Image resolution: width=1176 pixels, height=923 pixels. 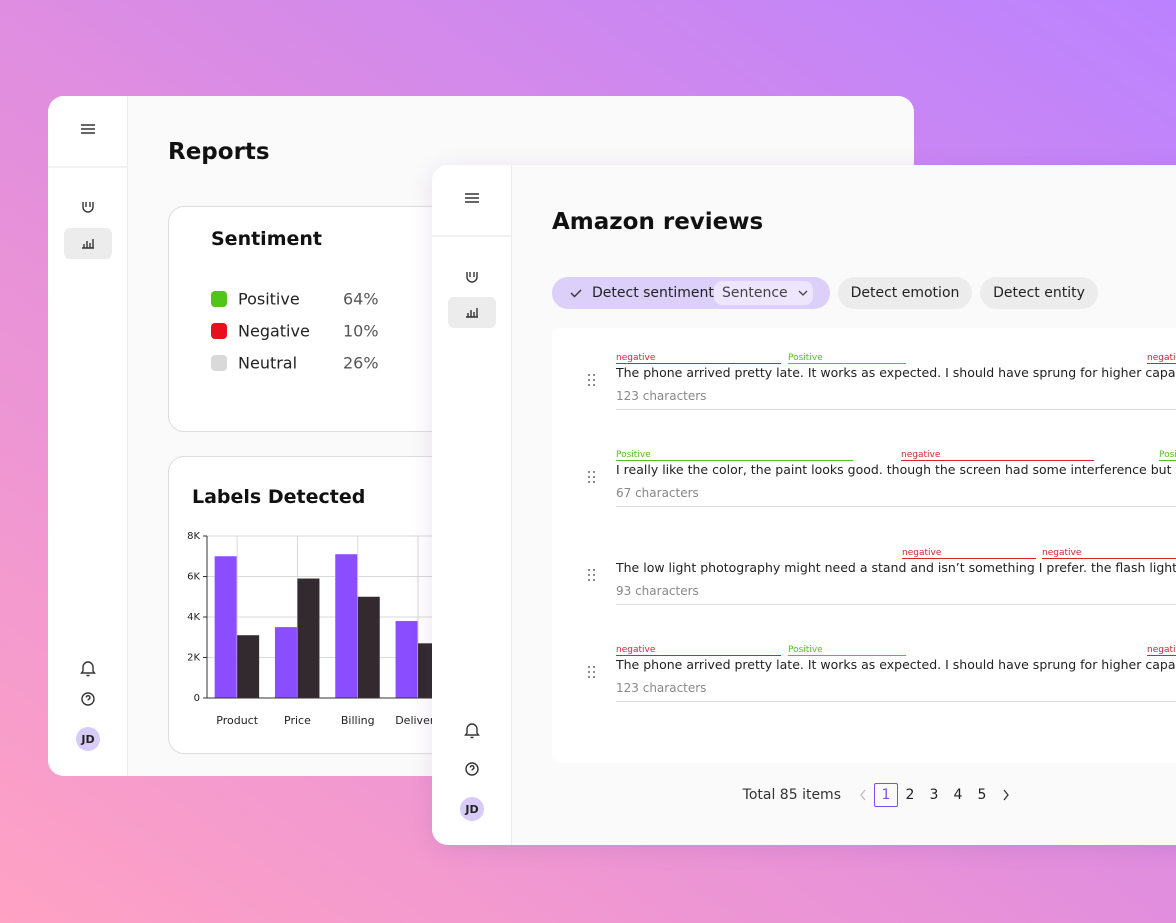 I want to click on y-tick-label: 8K, so click(x=193, y=536).